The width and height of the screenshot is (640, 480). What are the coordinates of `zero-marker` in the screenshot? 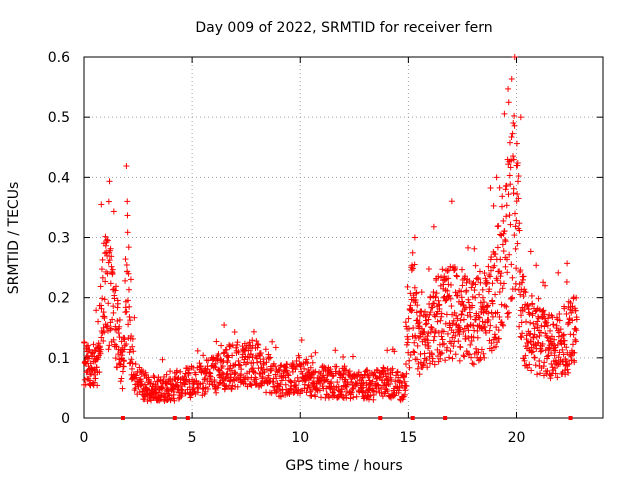 It's located at (174, 418).